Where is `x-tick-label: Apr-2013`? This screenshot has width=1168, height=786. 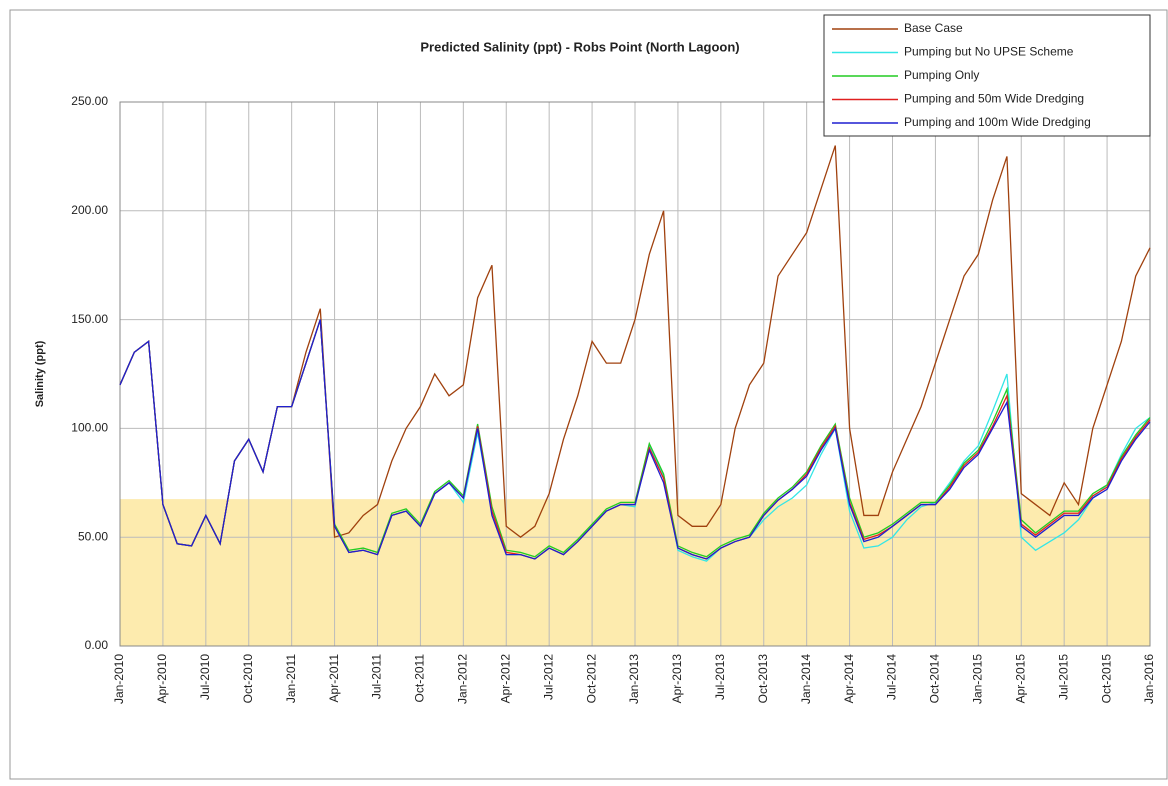
x-tick-label: Apr-2013 is located at coordinates (677, 679).